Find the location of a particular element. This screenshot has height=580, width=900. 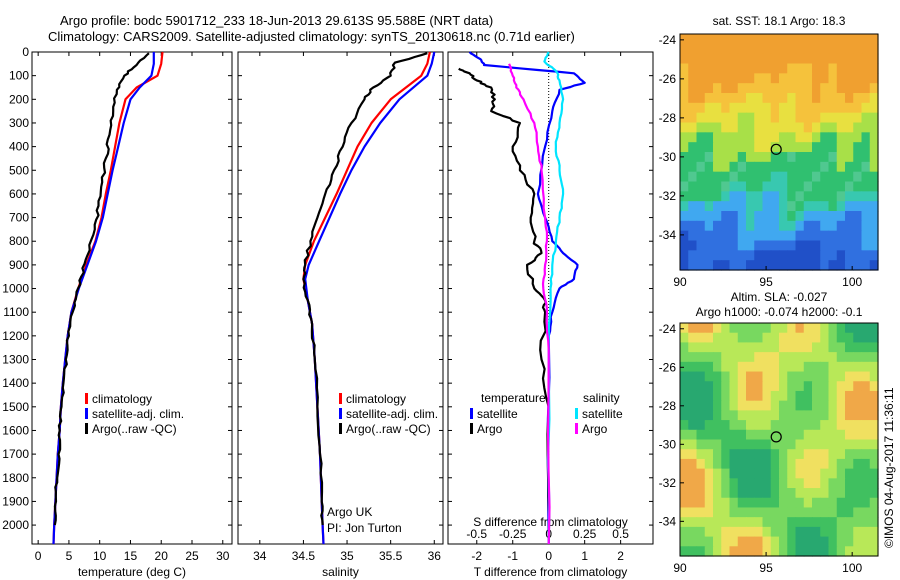

legend-label: Argo is located at coordinates (595, 429).